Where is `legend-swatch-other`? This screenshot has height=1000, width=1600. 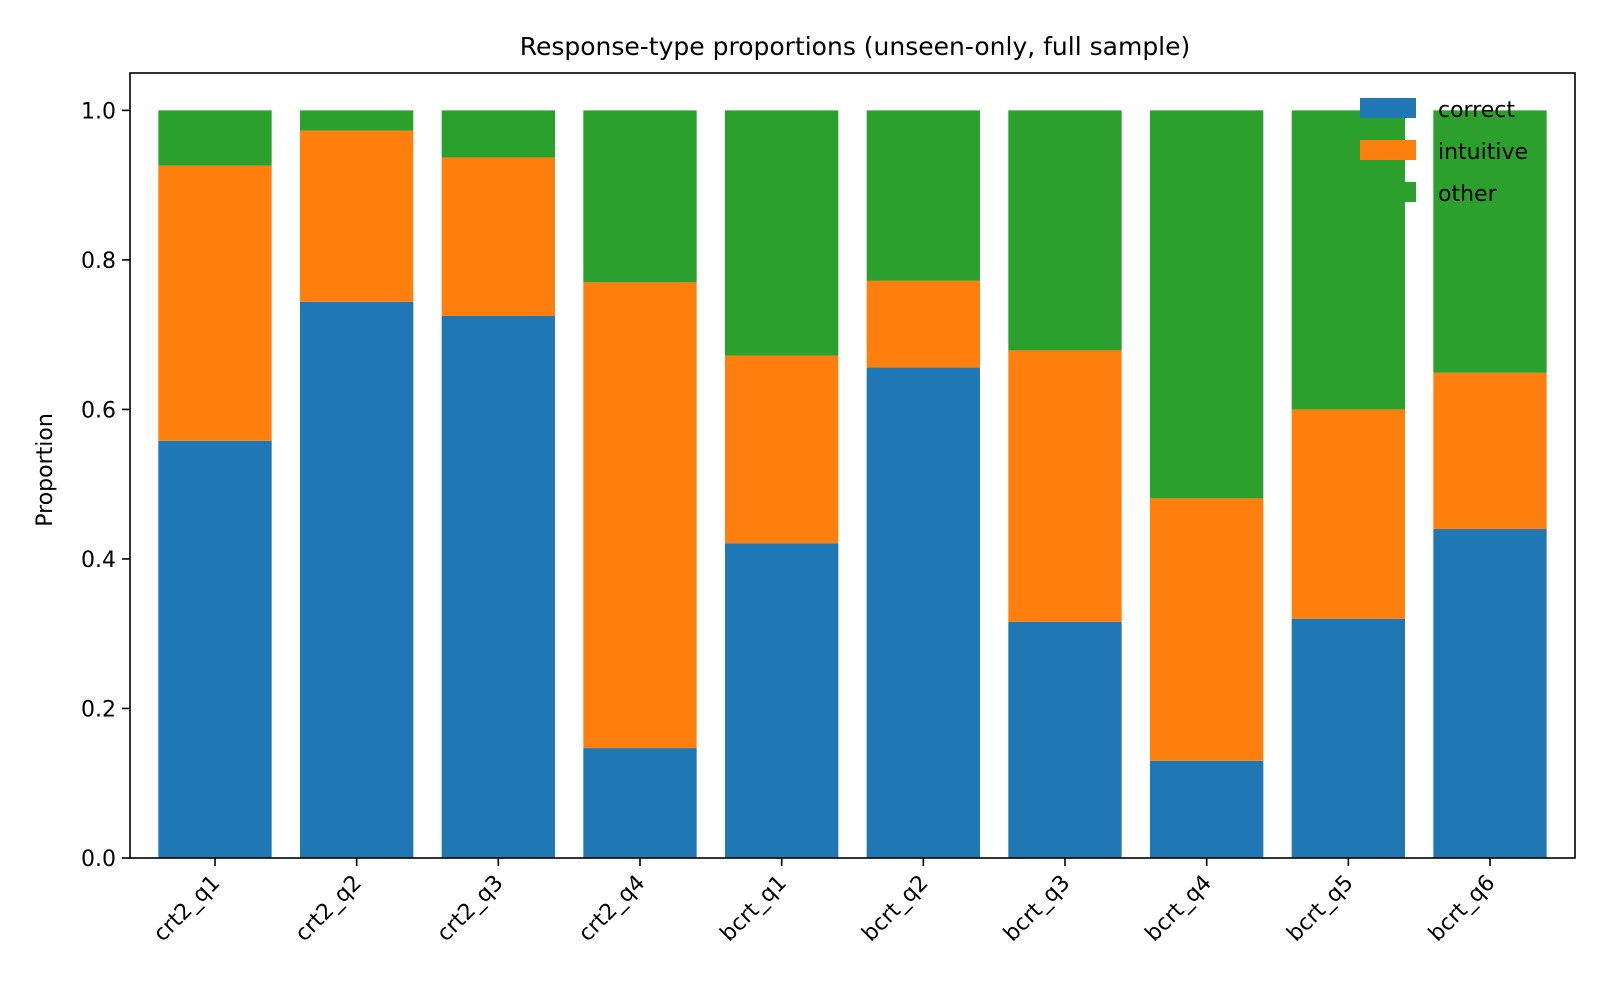 legend-swatch-other is located at coordinates (1388, 192).